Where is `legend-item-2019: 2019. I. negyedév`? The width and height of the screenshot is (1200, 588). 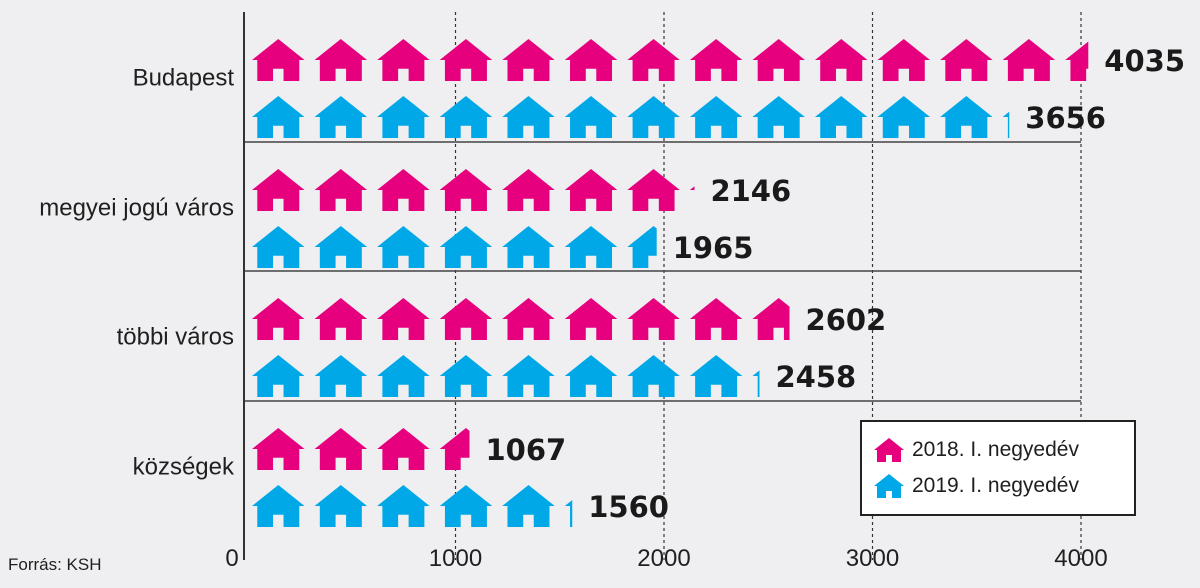 legend-item-2019: 2019. I. negyedév is located at coordinates (998, 486).